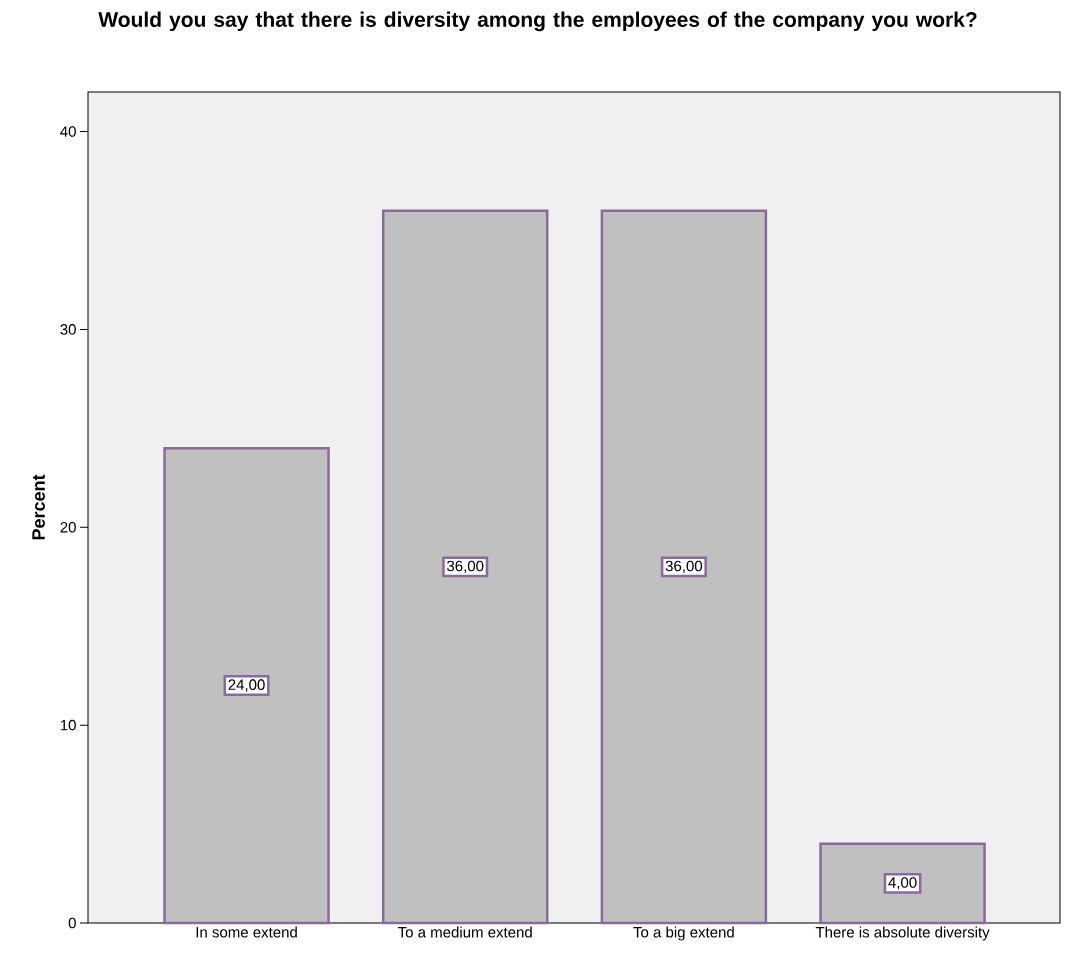 This screenshot has height=974, width=1065. Describe the element at coordinates (537, 21) in the screenshot. I see `chart-title: Would you say that there is diversity among the employees of the company you work?` at that location.